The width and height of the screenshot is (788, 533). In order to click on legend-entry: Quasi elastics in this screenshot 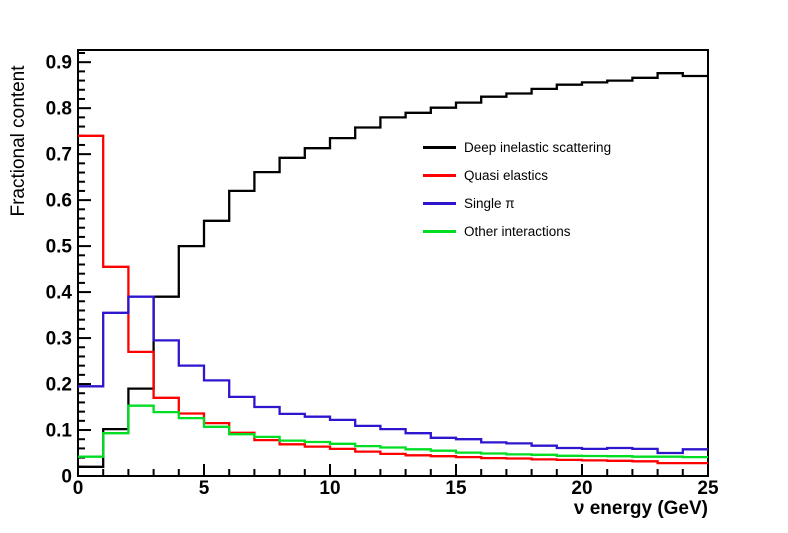, I will do `click(485, 175)`.